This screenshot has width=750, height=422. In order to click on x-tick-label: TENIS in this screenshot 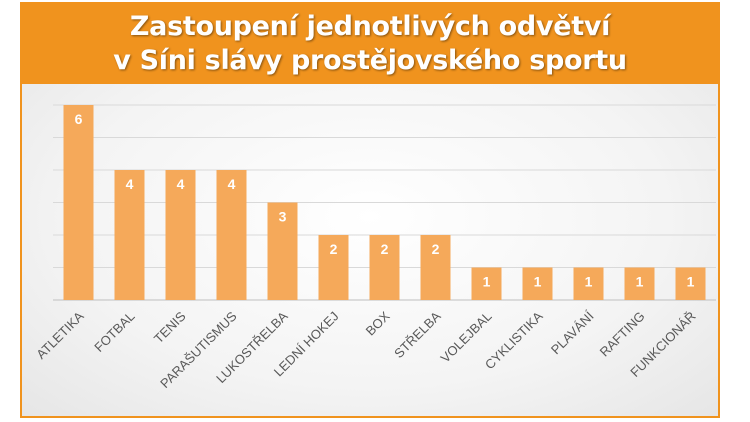, I will do `click(170, 327)`.